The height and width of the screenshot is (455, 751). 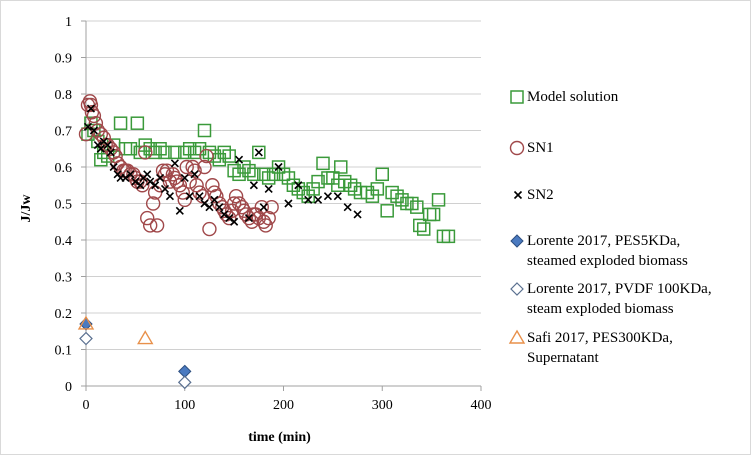 What do you see at coordinates (603, 241) in the screenshot?
I see `legend-label: Lorente 2017, PES5KDa,` at bounding box center [603, 241].